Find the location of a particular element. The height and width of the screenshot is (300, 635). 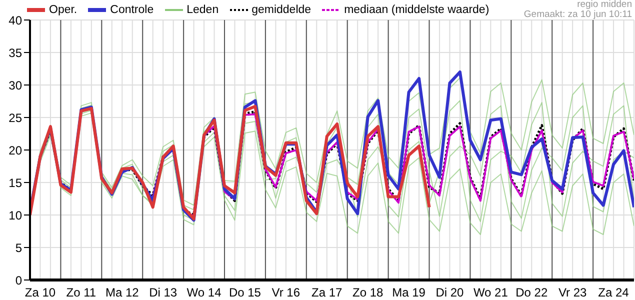

x-tick-label: Di 20 is located at coordinates (450, 293).